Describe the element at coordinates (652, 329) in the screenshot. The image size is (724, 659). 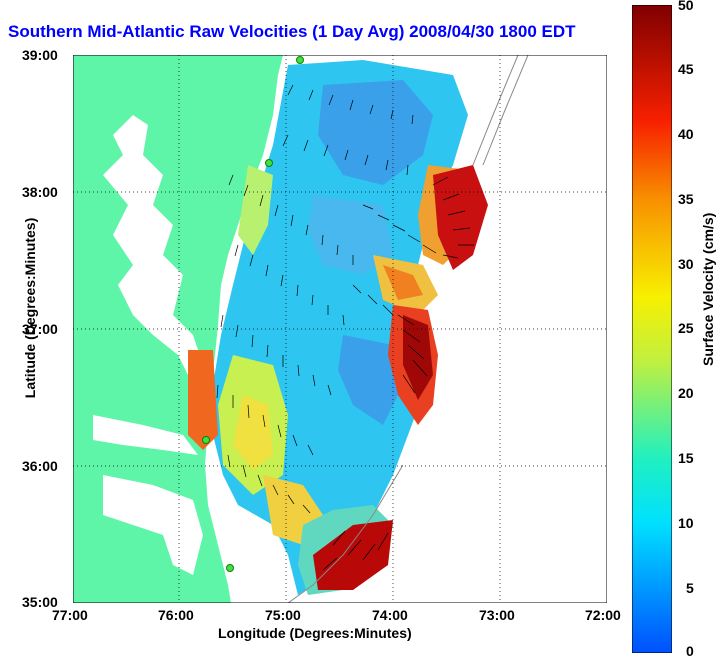
I see `colorbar` at that location.